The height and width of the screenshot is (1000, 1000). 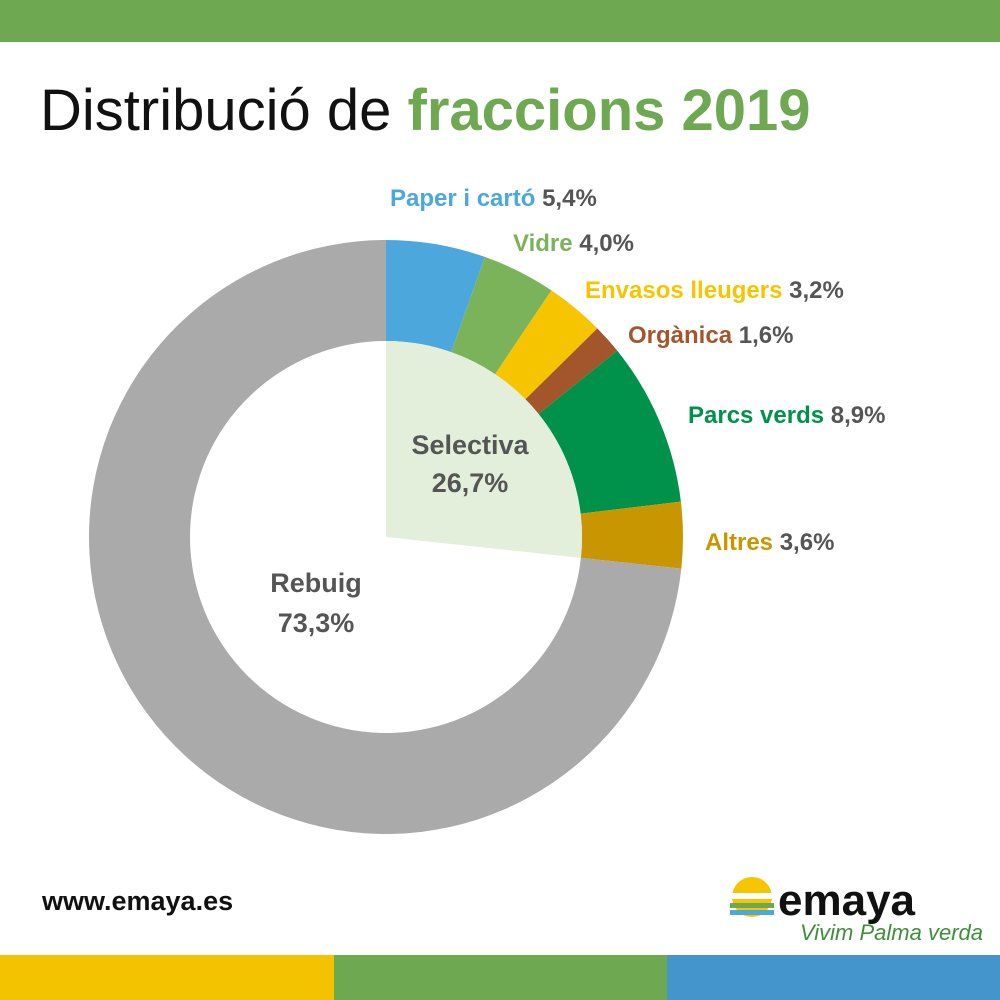 What do you see at coordinates (683, 290) in the screenshot?
I see `category-name: Envasos lleugers` at bounding box center [683, 290].